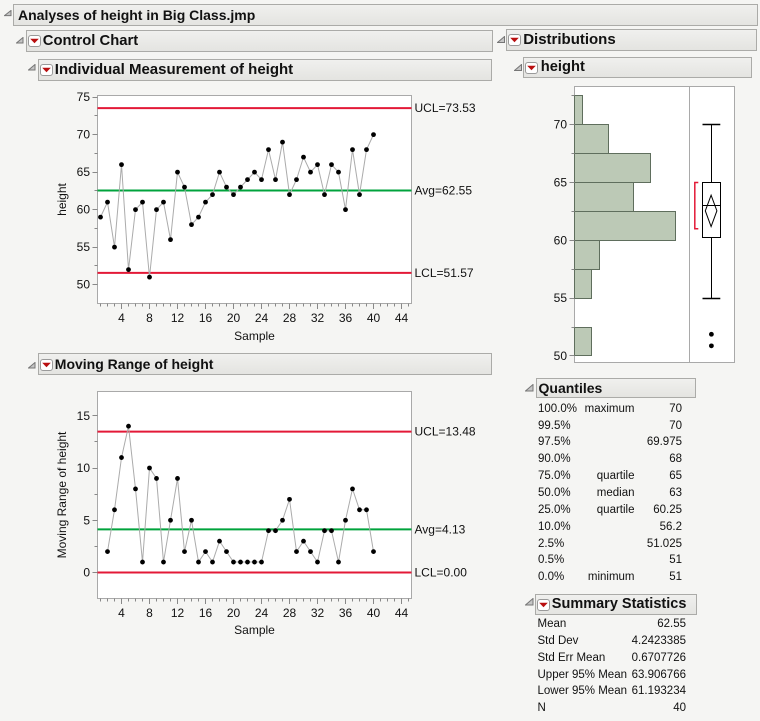 This screenshot has width=760, height=721. What do you see at coordinates (445, 108) in the screenshot?
I see `svg-text: UCL=73.53` at bounding box center [445, 108].